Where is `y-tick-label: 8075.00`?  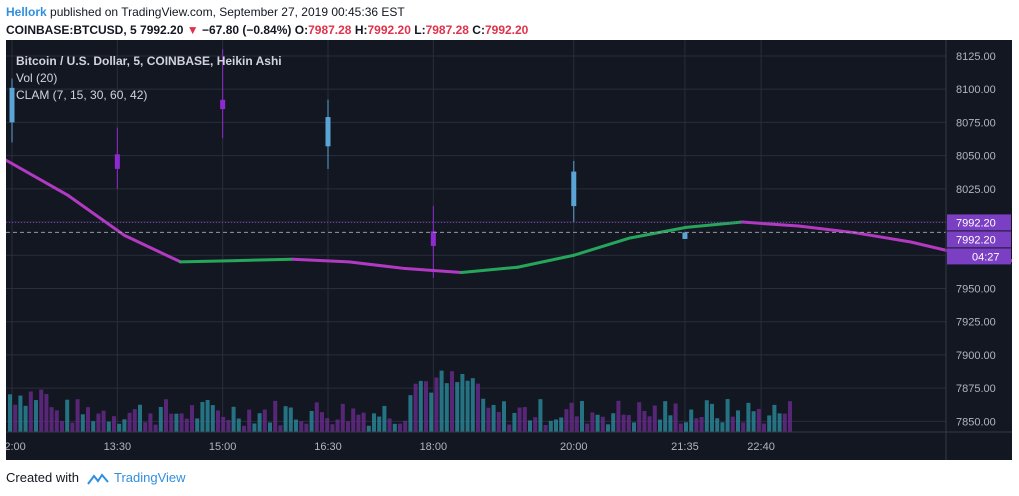
y-tick-label: 8075.00 is located at coordinates (976, 123).